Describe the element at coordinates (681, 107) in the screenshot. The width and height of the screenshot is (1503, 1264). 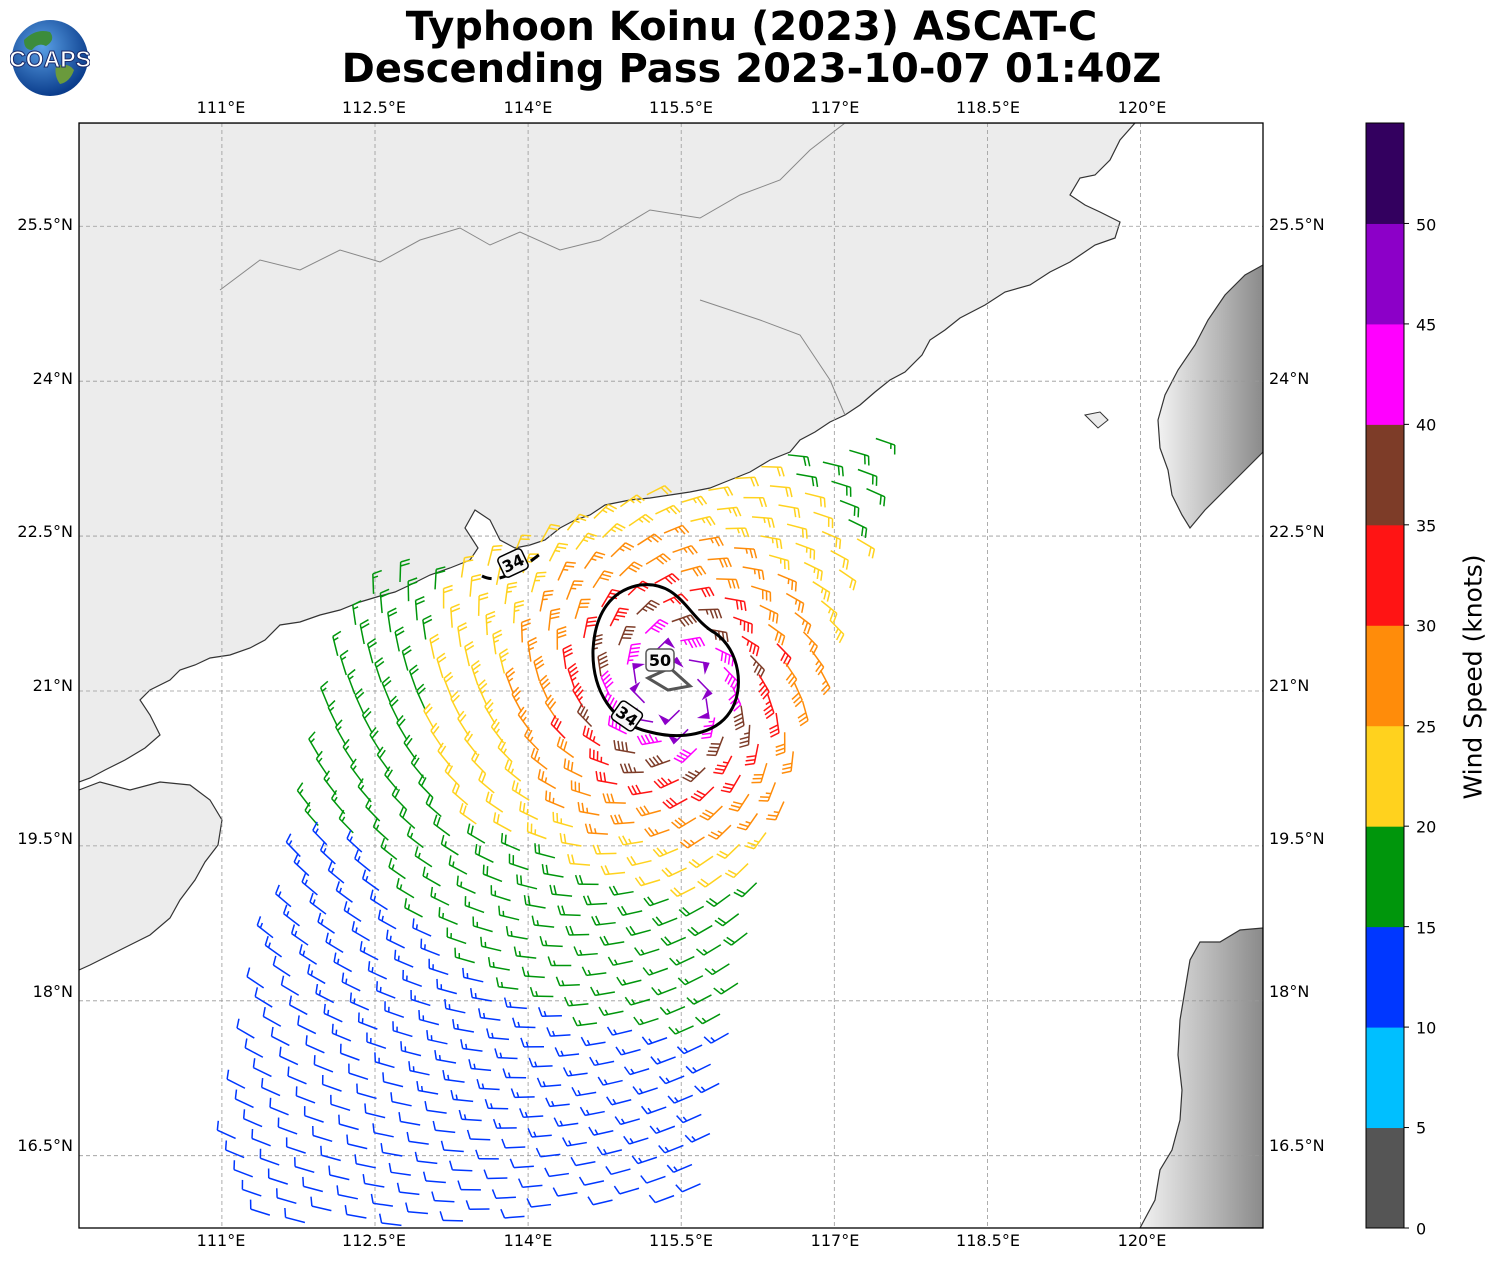
I see `lon-tick-top: 115.5°E` at that location.